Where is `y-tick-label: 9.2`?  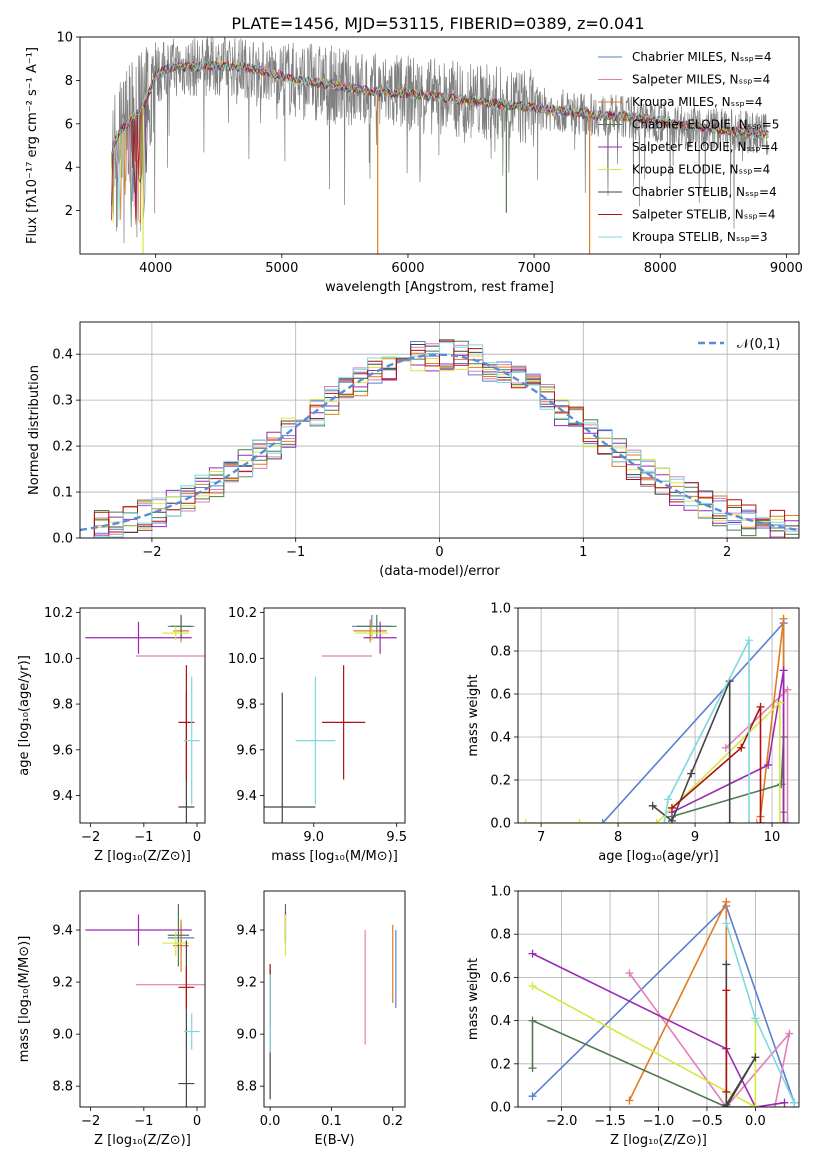 y-tick-label: 9.2 is located at coordinates (246, 983).